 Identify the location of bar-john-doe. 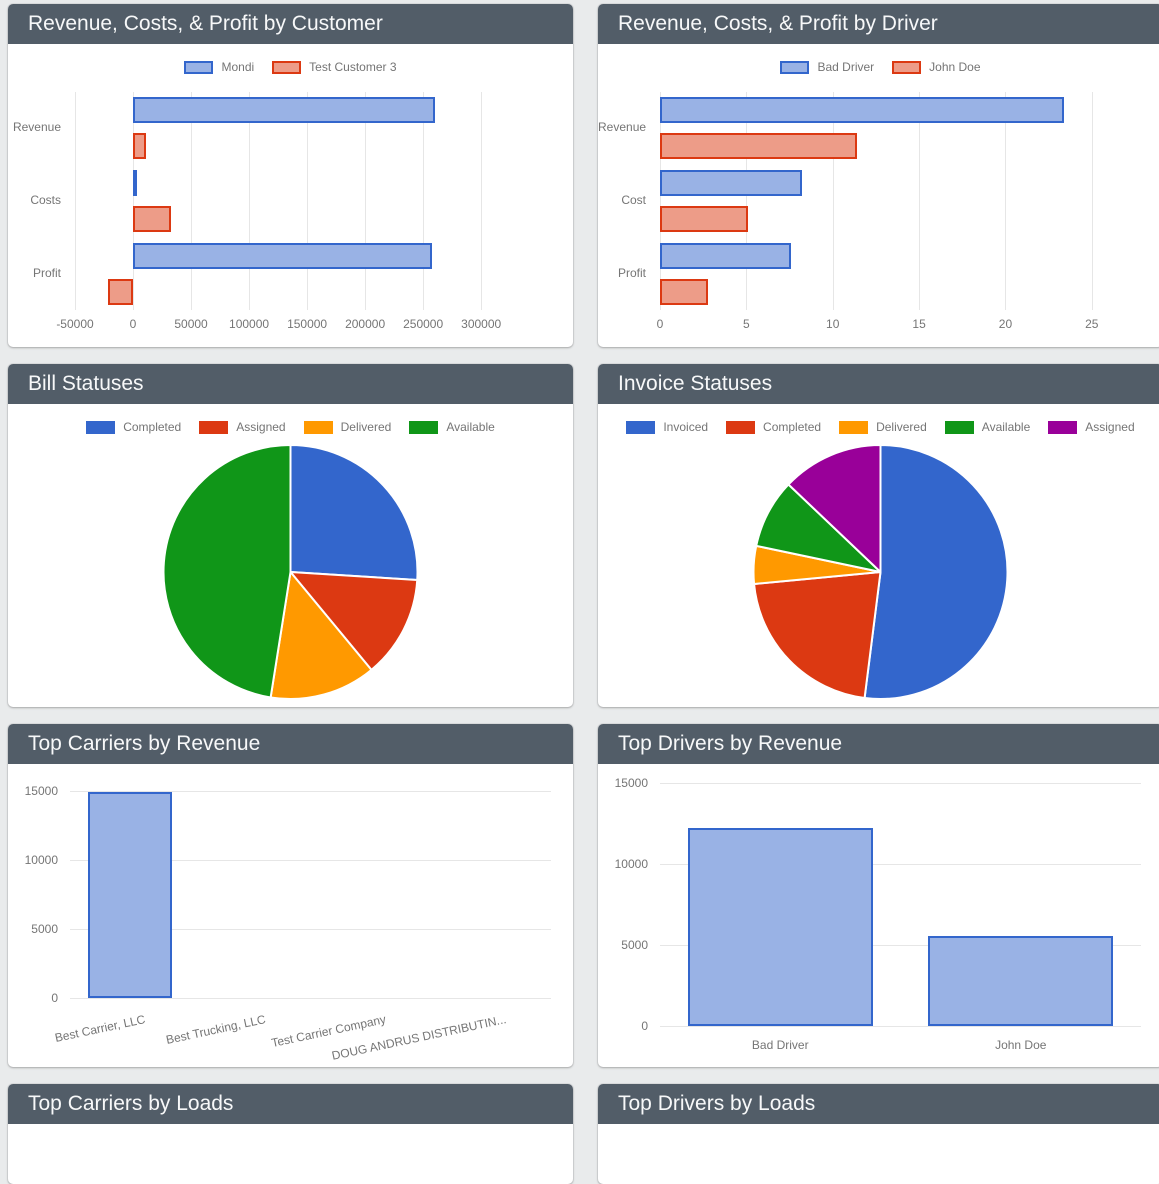
(1021, 981).